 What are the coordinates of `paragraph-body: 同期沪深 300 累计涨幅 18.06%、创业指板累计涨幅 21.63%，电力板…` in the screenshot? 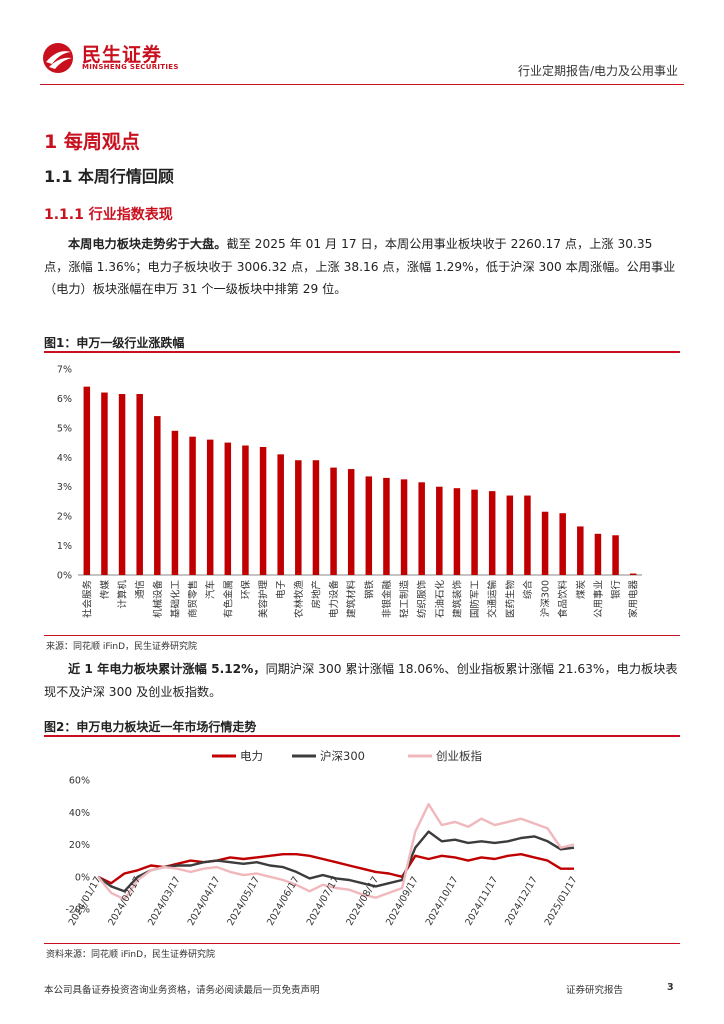 It's located at (361, 680).